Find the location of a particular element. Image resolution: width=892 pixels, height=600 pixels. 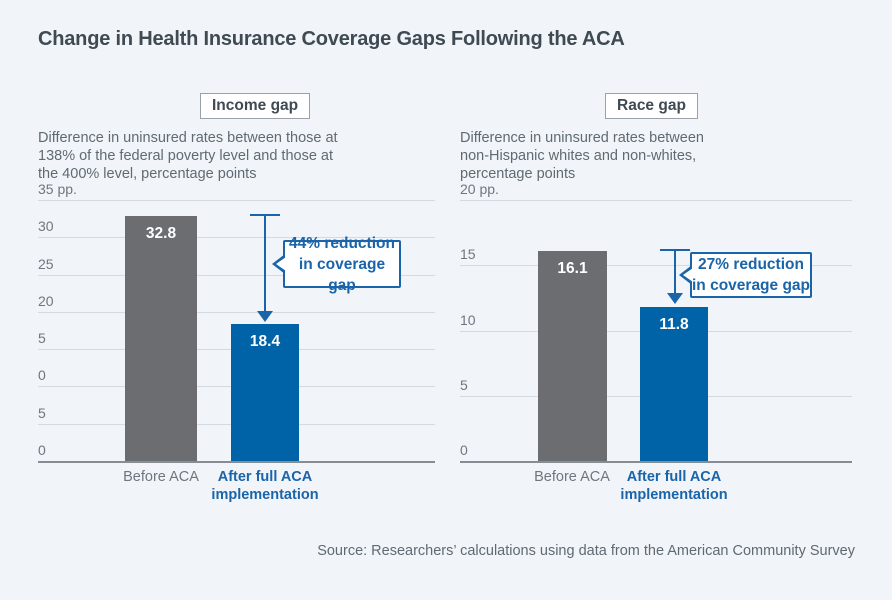

y-tick-label: 30 is located at coordinates (46, 226).